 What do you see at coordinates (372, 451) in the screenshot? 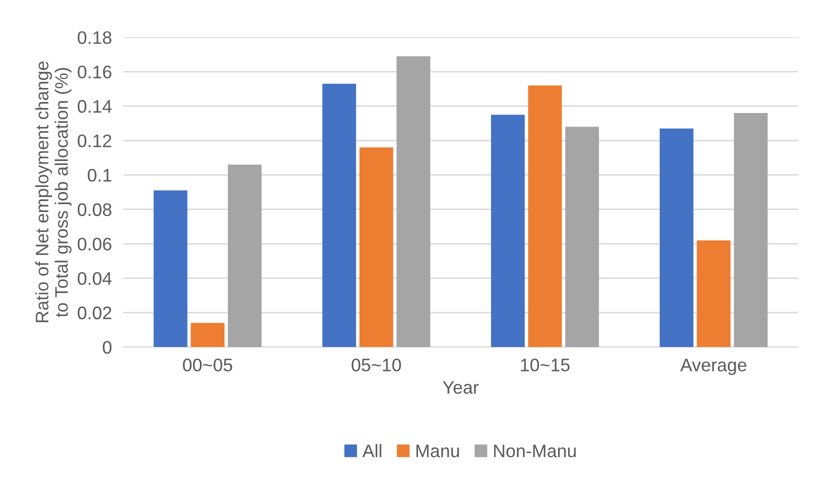
I see `legend-label: All` at bounding box center [372, 451].